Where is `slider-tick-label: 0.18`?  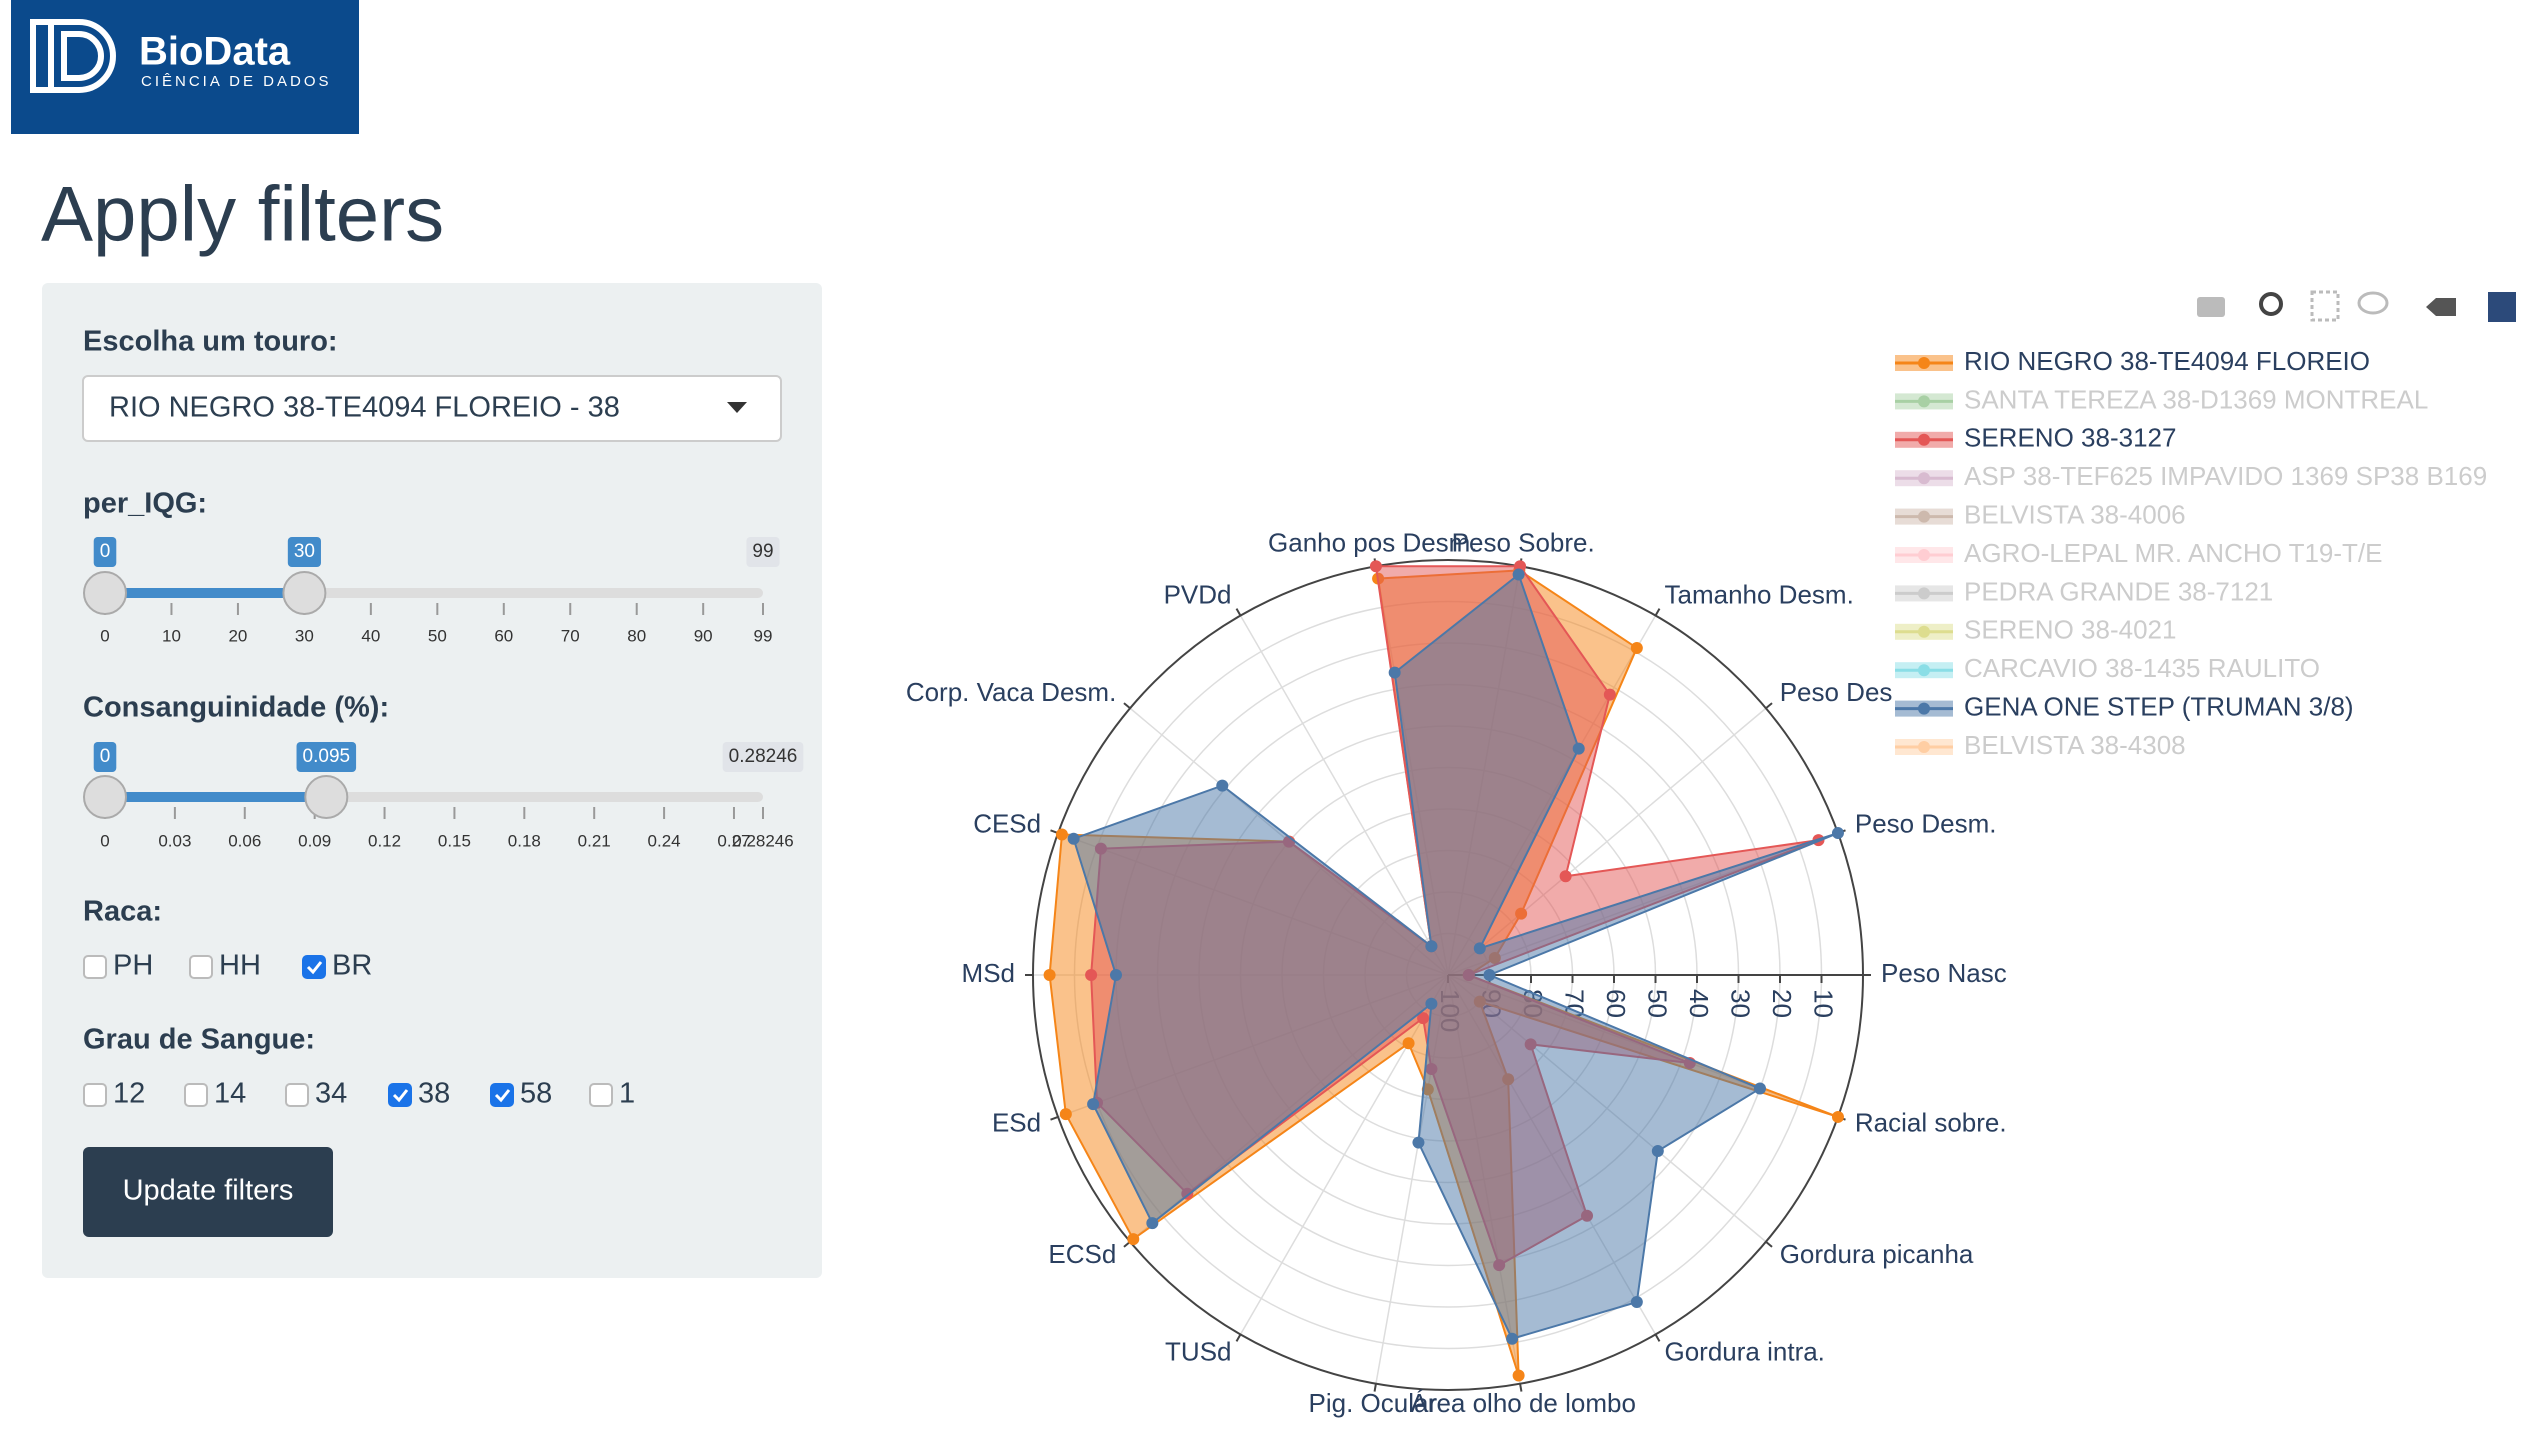
slider-tick-label: 0.18 is located at coordinates (524, 840).